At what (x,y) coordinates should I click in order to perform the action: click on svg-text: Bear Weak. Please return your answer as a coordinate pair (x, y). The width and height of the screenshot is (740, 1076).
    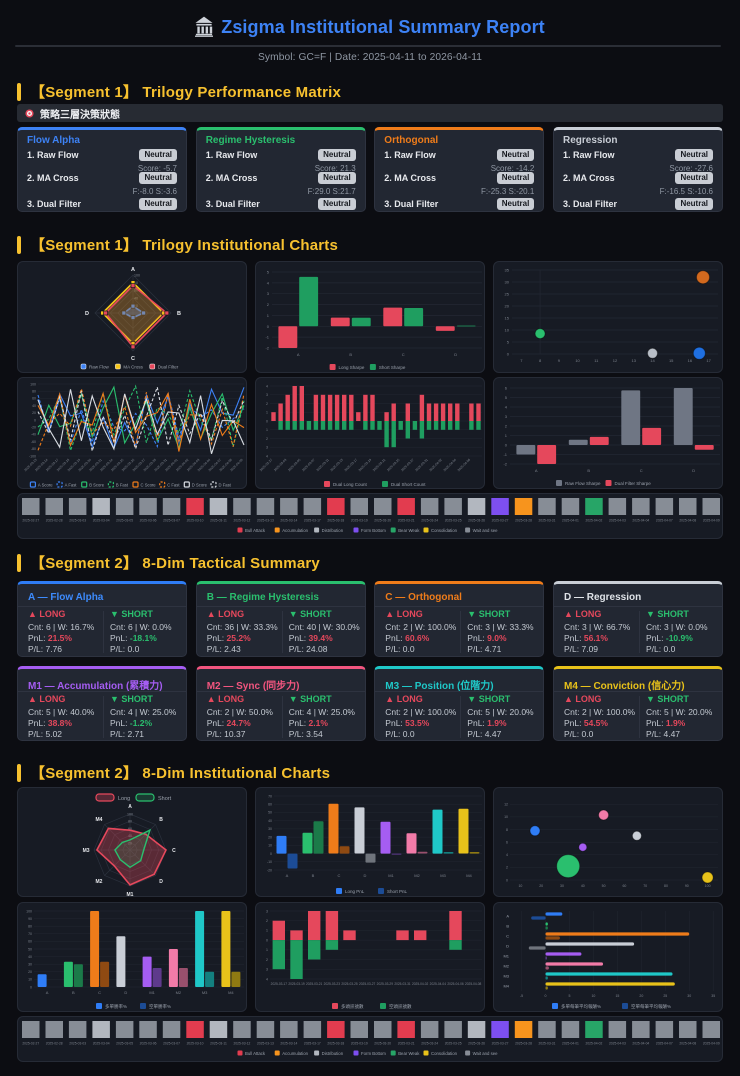
    Looking at the image, I should click on (409, 530).